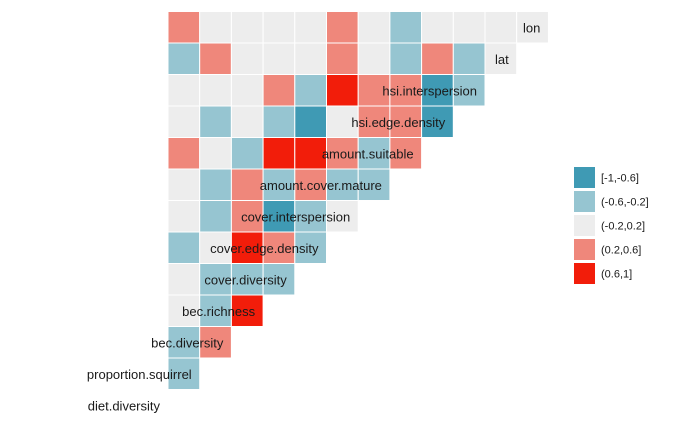 The width and height of the screenshot is (700, 432). I want to click on variable-label-amount.suitable: amount.suitable, so click(368, 153).